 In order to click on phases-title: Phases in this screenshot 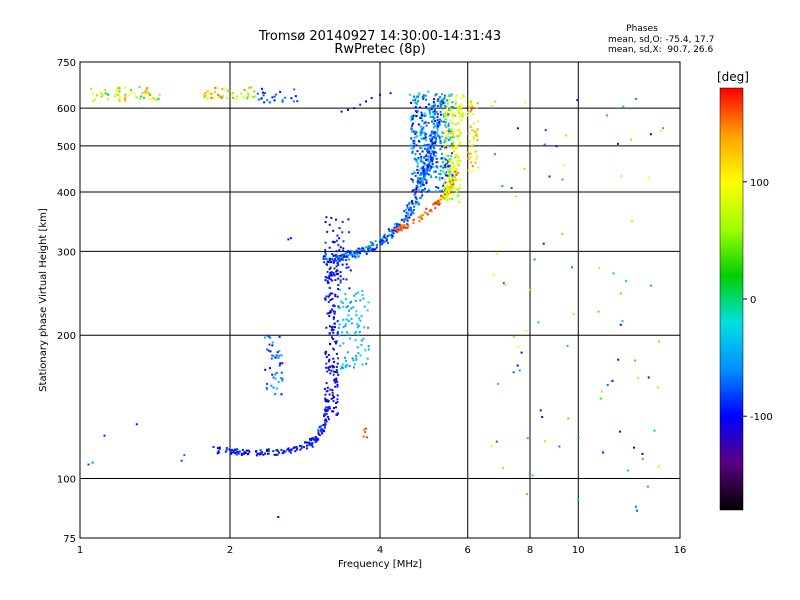, I will do `click(642, 29)`.